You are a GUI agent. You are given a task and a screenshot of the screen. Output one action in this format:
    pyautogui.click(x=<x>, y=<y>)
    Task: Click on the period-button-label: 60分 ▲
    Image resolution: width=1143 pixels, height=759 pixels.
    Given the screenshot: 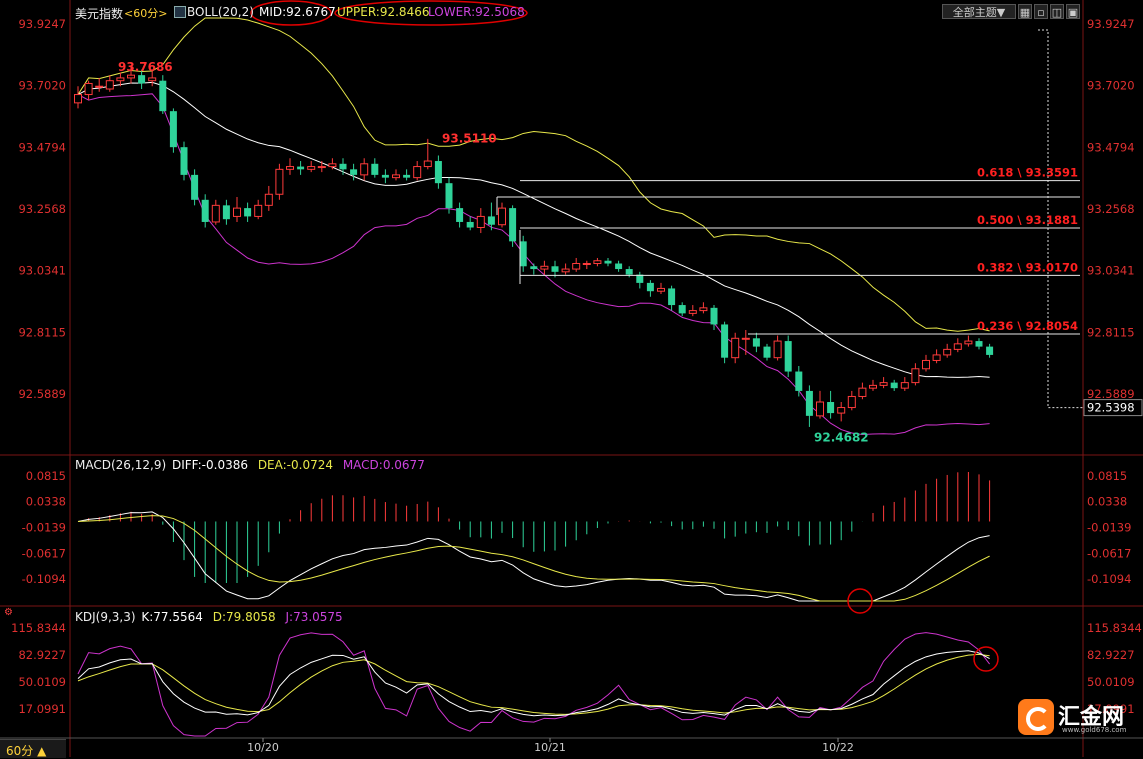 What is the action you would take?
    pyautogui.click(x=26, y=751)
    